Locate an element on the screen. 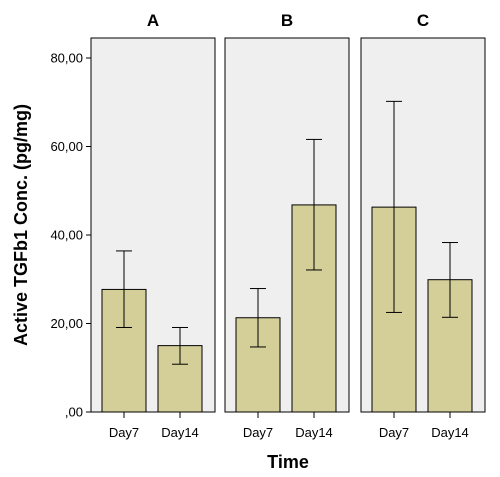 Image resolution: width=500 pixels, height=477 pixels. y-tick-label: 80,00 is located at coordinates (66, 58).